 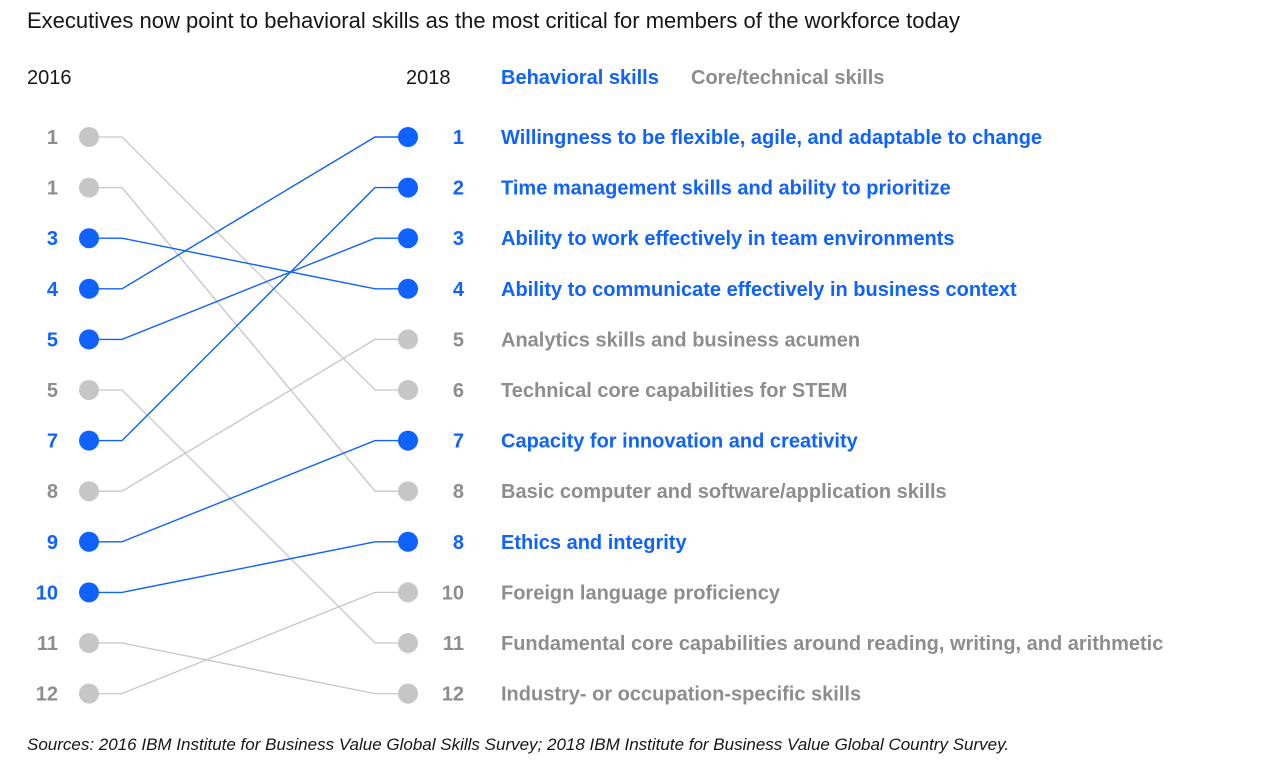 I want to click on skill-label: Capacity for innovation and creativity, so click(x=680, y=442).